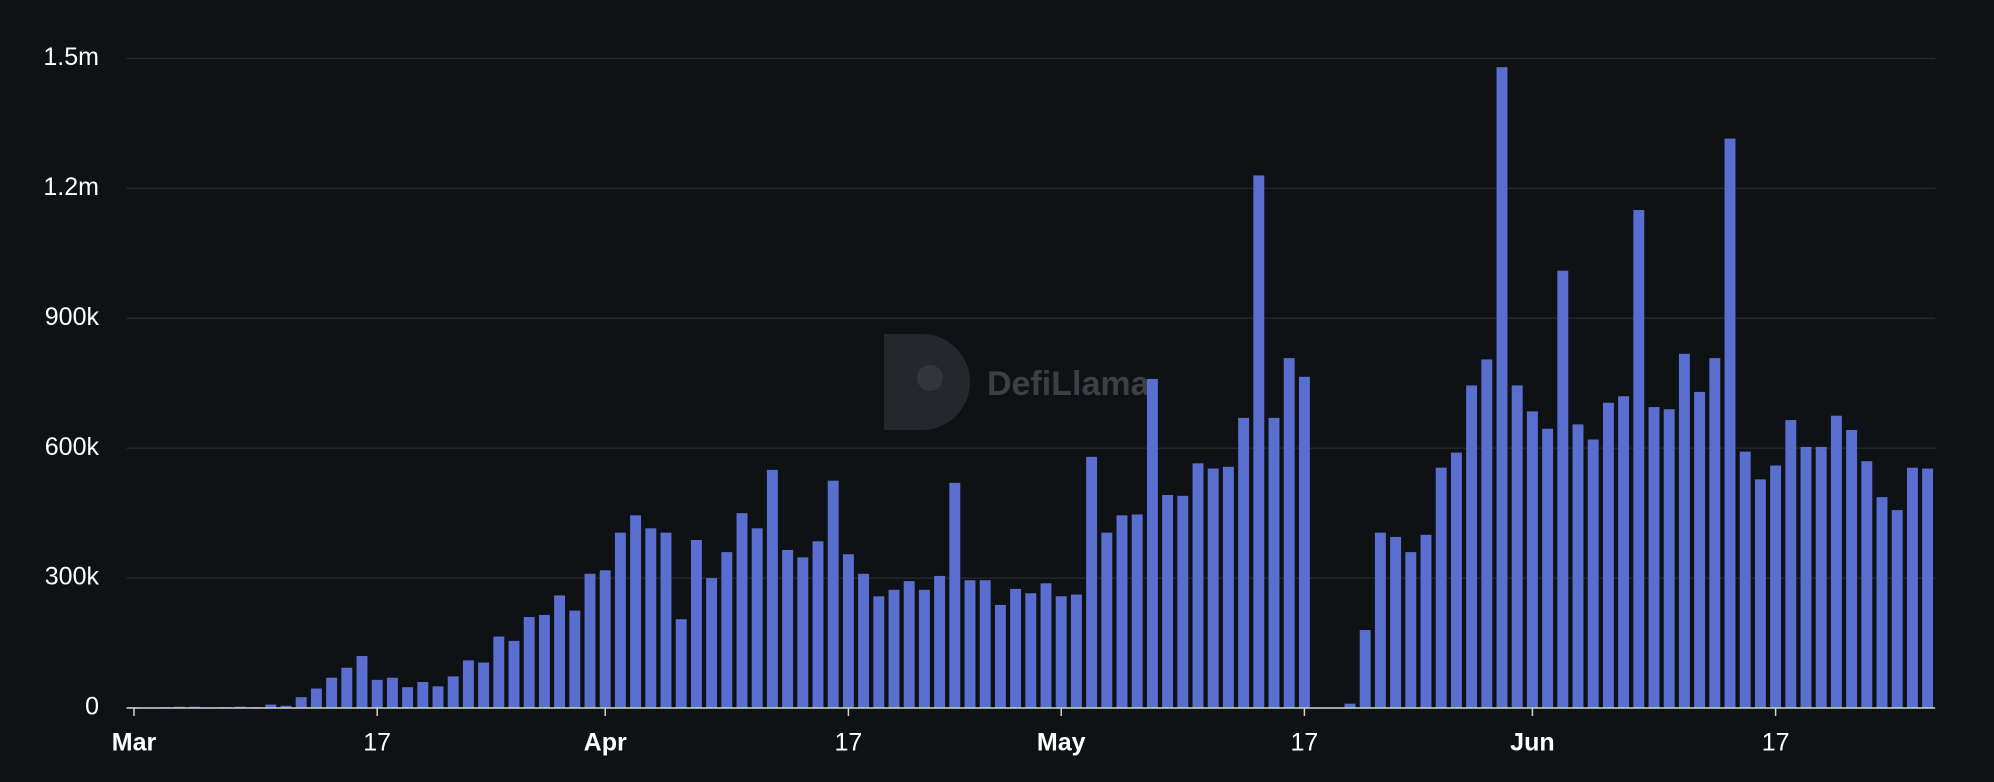  I want to click on x-tick-label: Jun, so click(1532, 743).